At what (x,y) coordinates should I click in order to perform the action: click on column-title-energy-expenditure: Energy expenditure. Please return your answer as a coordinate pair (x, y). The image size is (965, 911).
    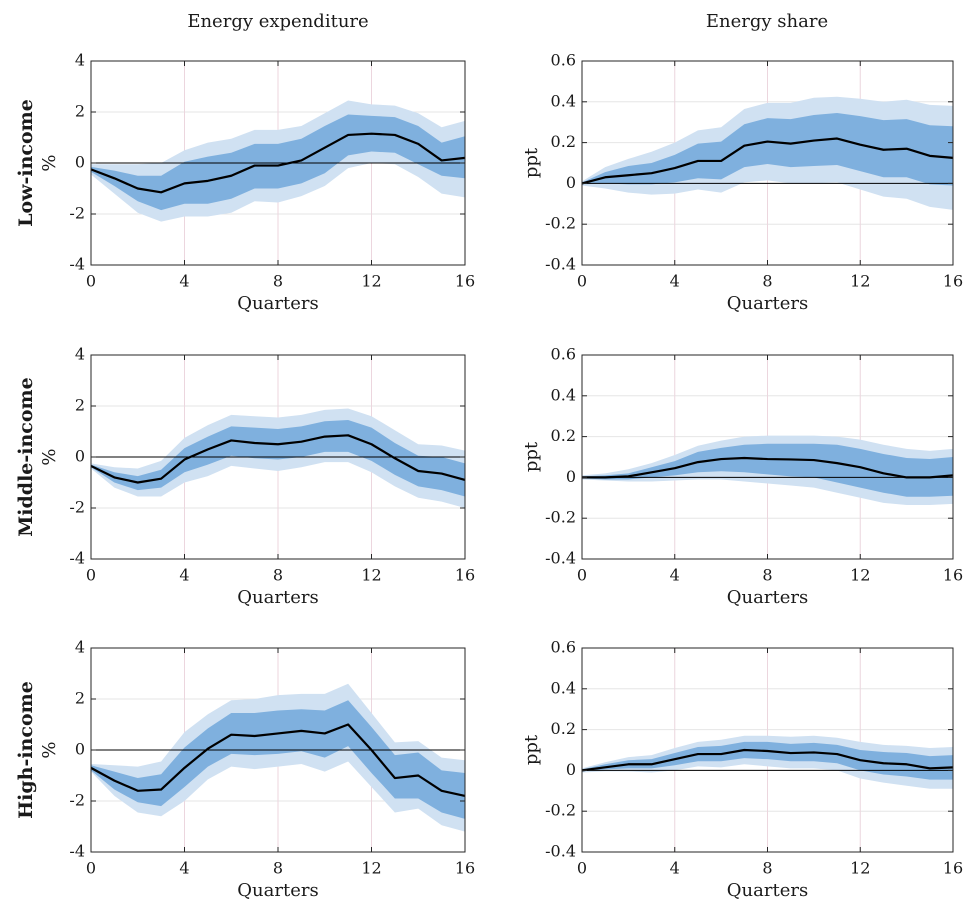
    Looking at the image, I should click on (277, 21).